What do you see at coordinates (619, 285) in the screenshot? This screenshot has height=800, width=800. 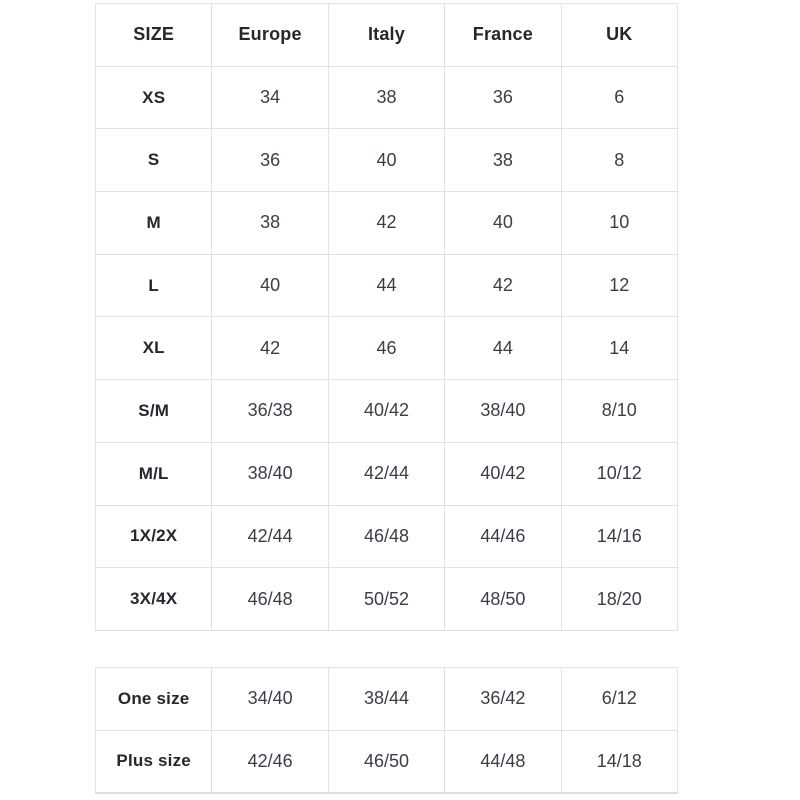 I see `size-value-cell: 12` at bounding box center [619, 285].